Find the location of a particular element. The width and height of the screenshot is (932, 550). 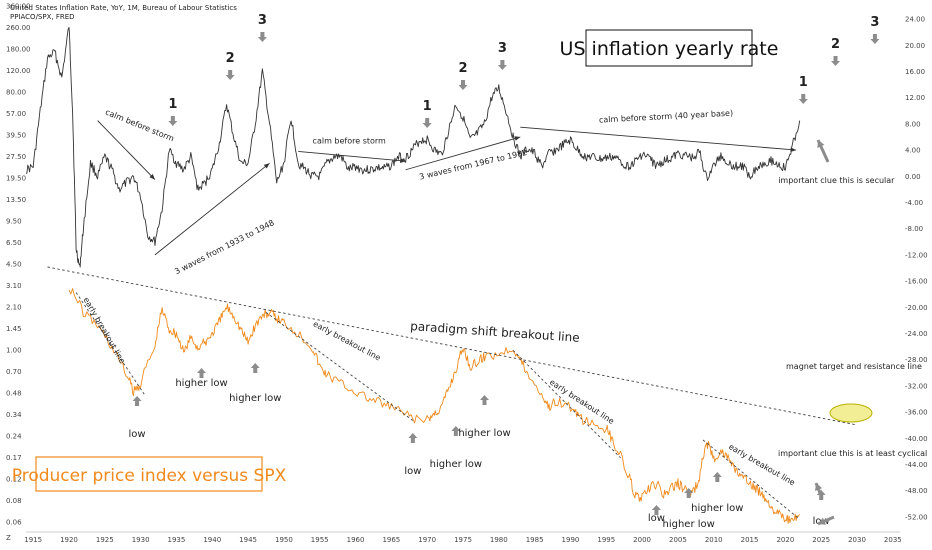

left-tick-label: 0.17 is located at coordinates (14, 458).